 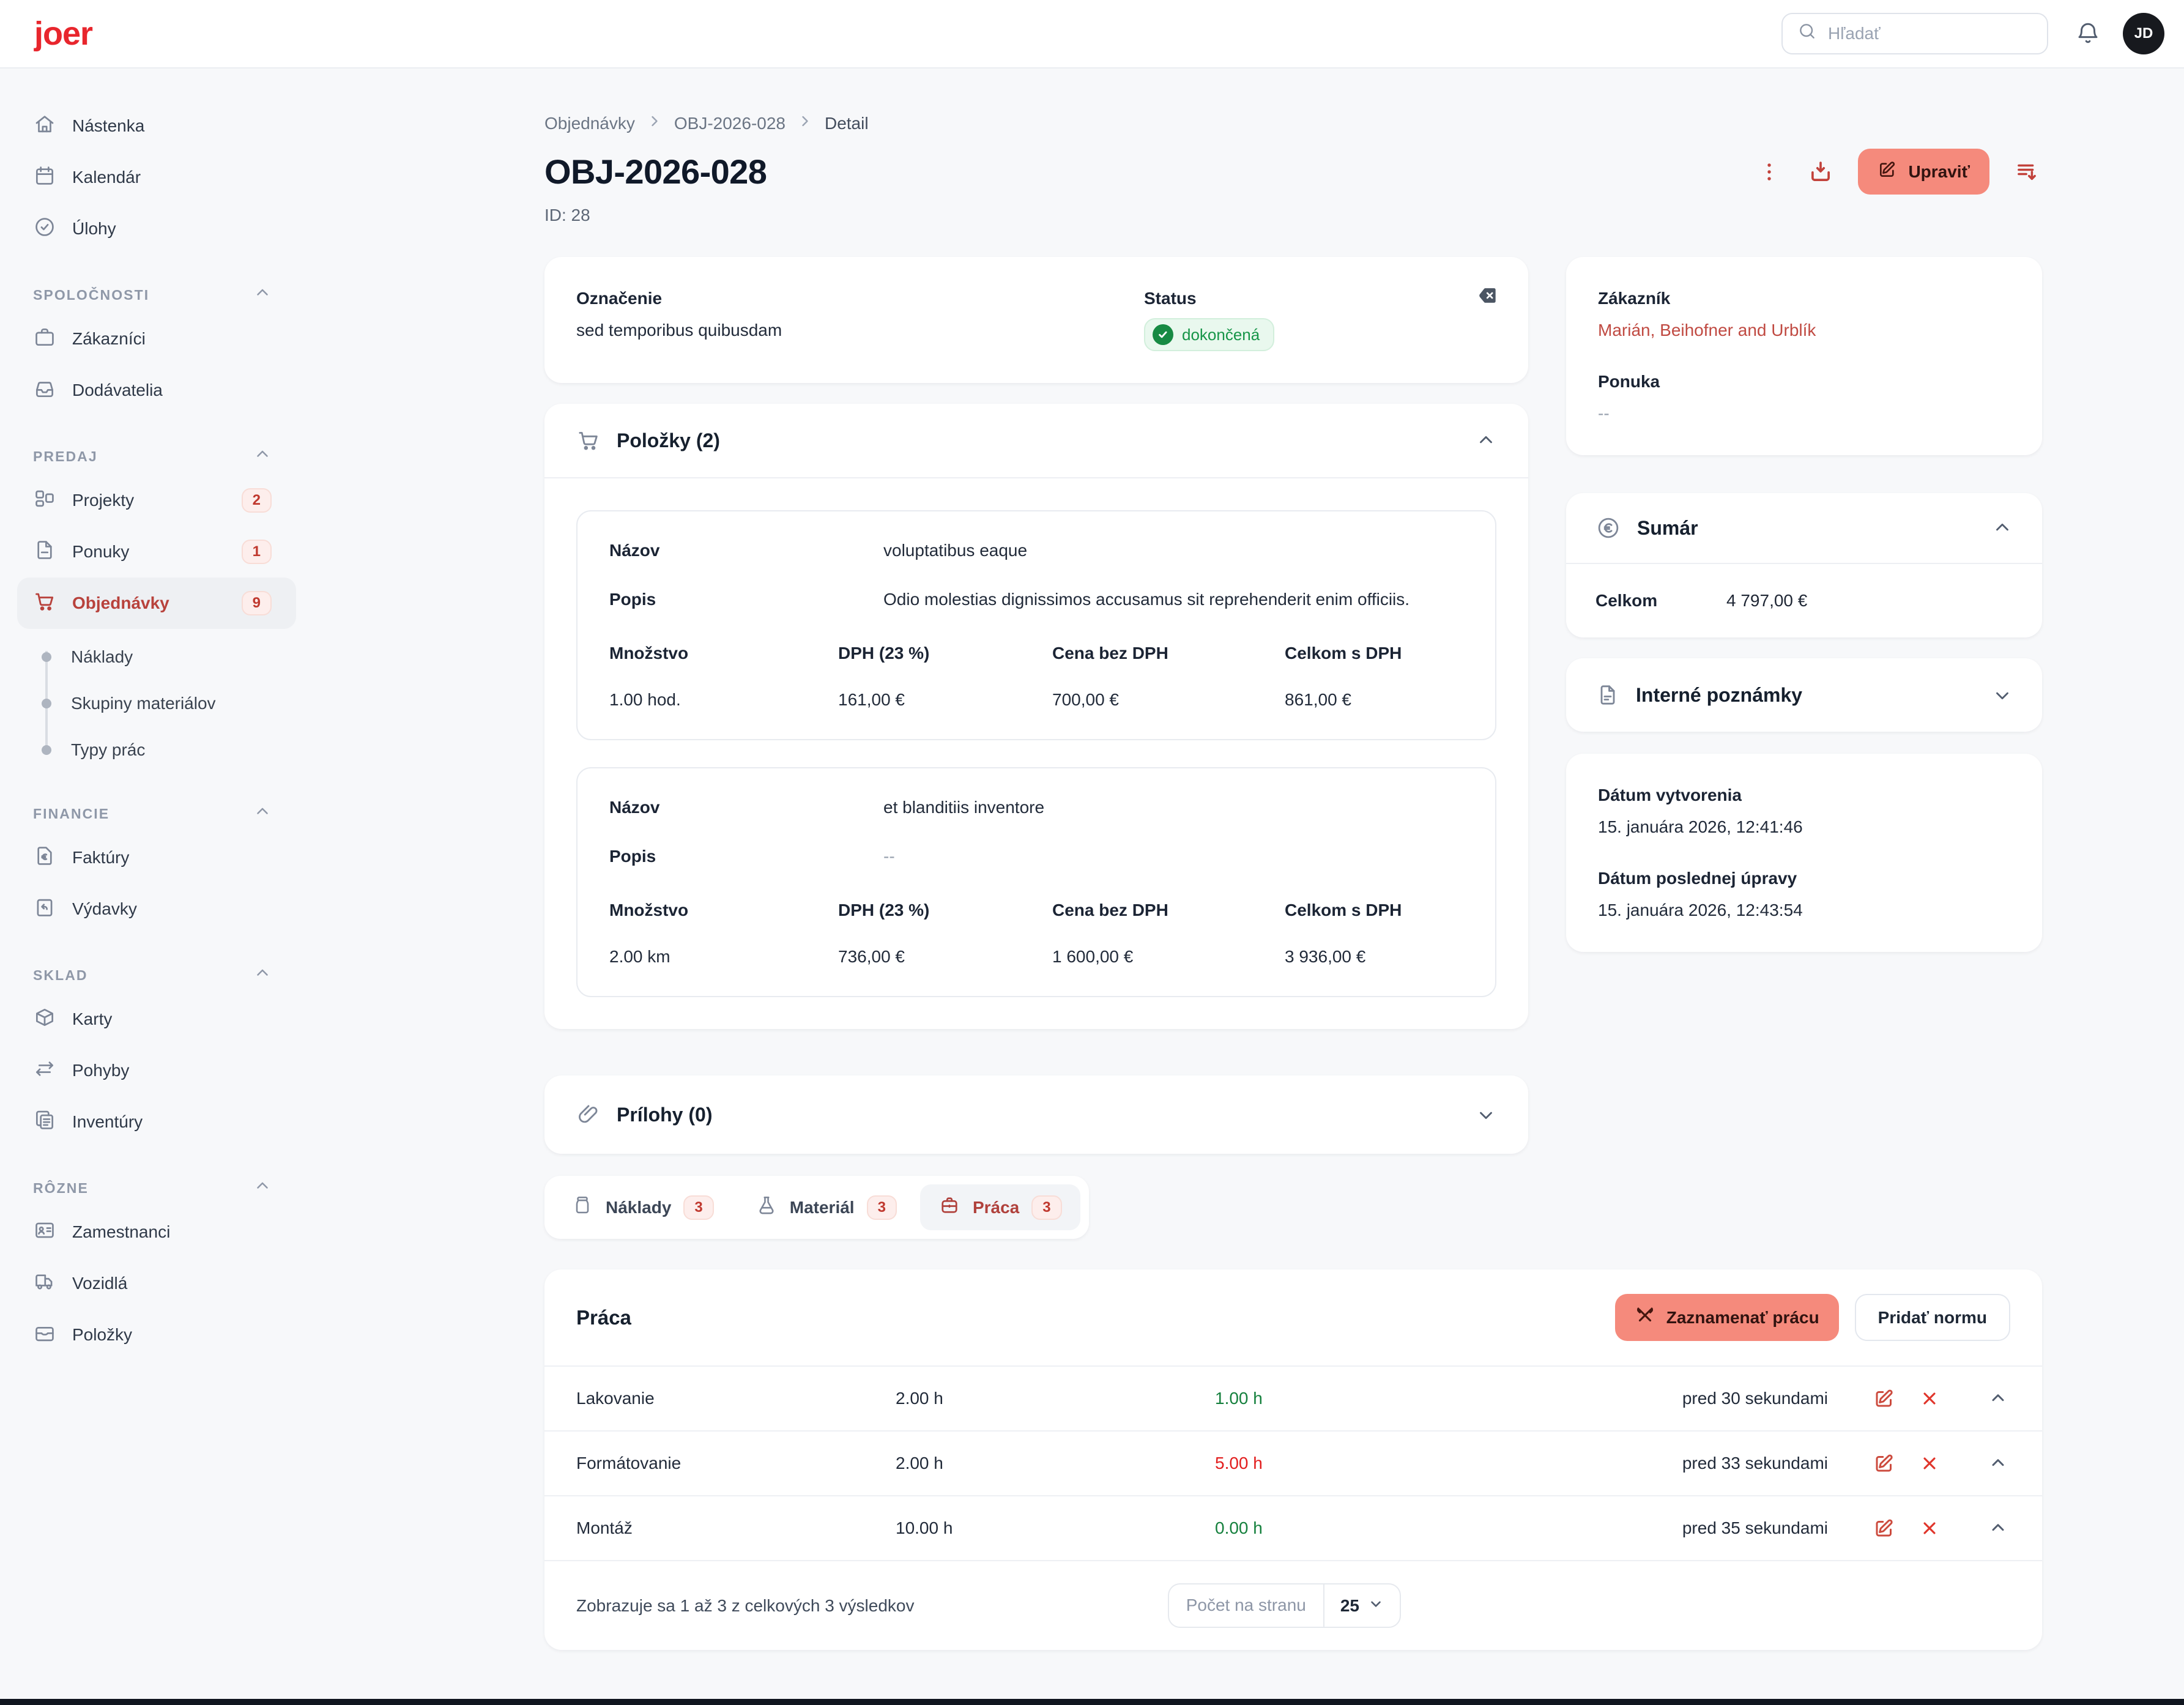 I want to click on work-planned-hours: 10.00 h, so click(x=925, y=1527).